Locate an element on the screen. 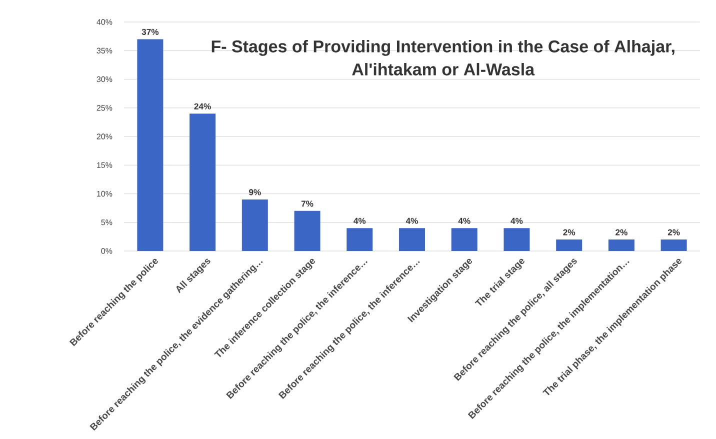 The image size is (716, 439). data-label: 24% is located at coordinates (202, 106).